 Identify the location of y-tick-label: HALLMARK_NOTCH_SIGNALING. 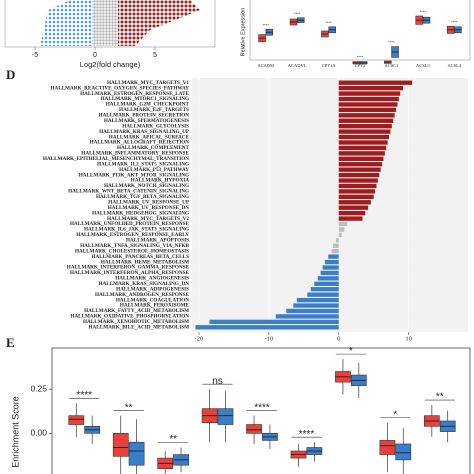
(146, 186).